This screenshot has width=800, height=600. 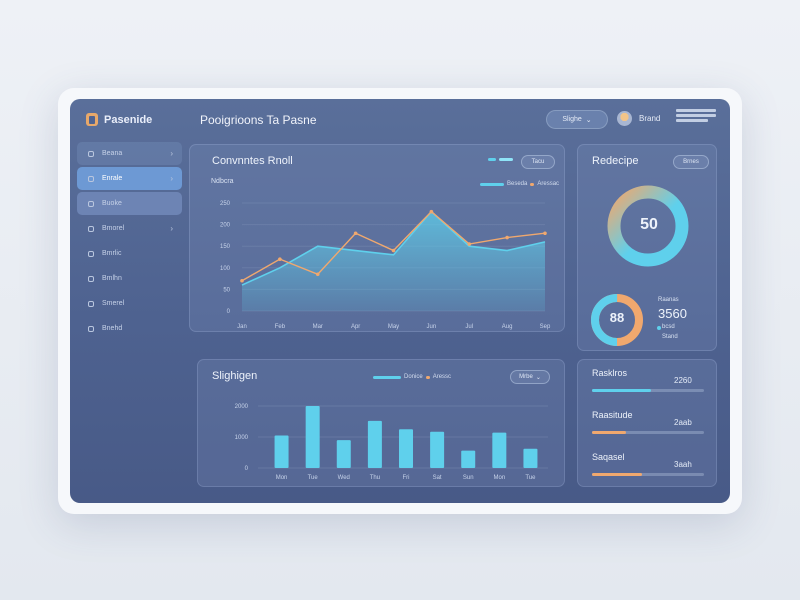 What do you see at coordinates (235, 376) in the screenshot?
I see `bar-chart-title: Slighigen` at bounding box center [235, 376].